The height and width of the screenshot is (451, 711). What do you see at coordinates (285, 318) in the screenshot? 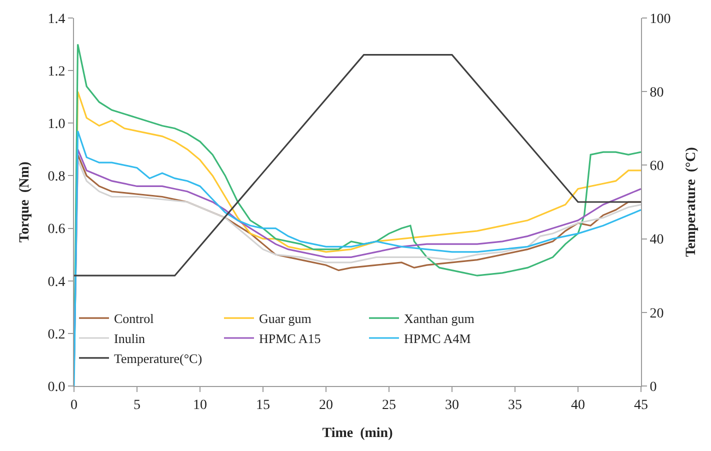
I see `legend-label: Guar gum` at bounding box center [285, 318].